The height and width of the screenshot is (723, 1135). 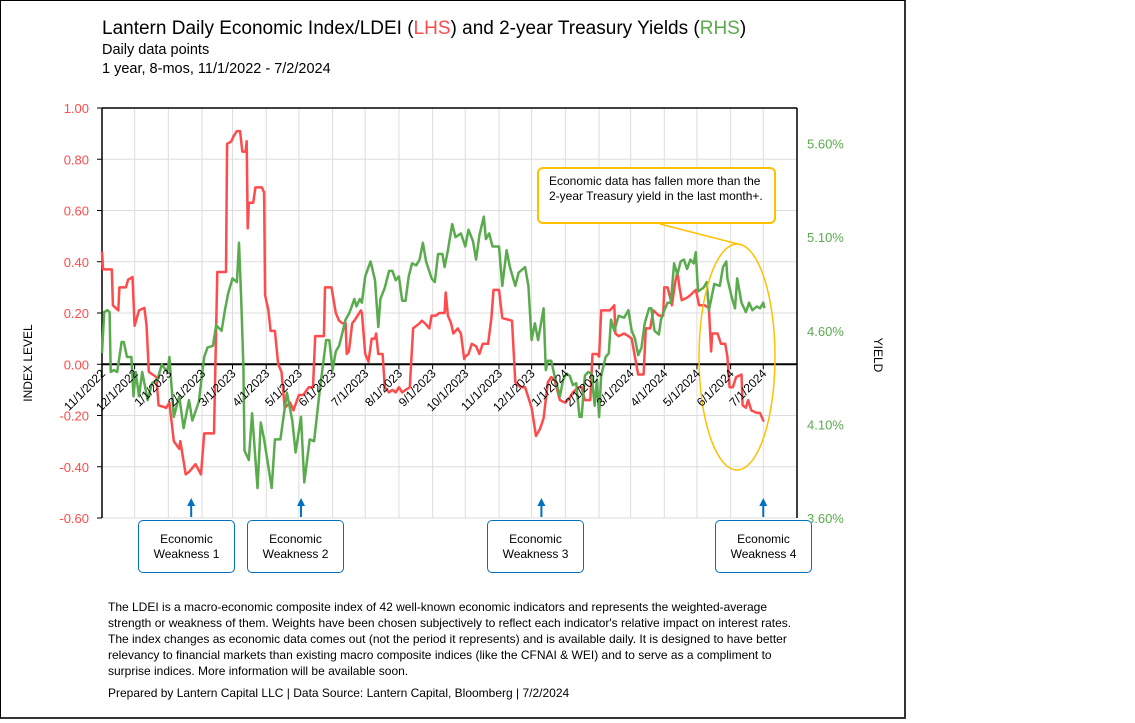 What do you see at coordinates (432, 28) in the screenshot?
I see `title-lhs: LHS` at bounding box center [432, 28].